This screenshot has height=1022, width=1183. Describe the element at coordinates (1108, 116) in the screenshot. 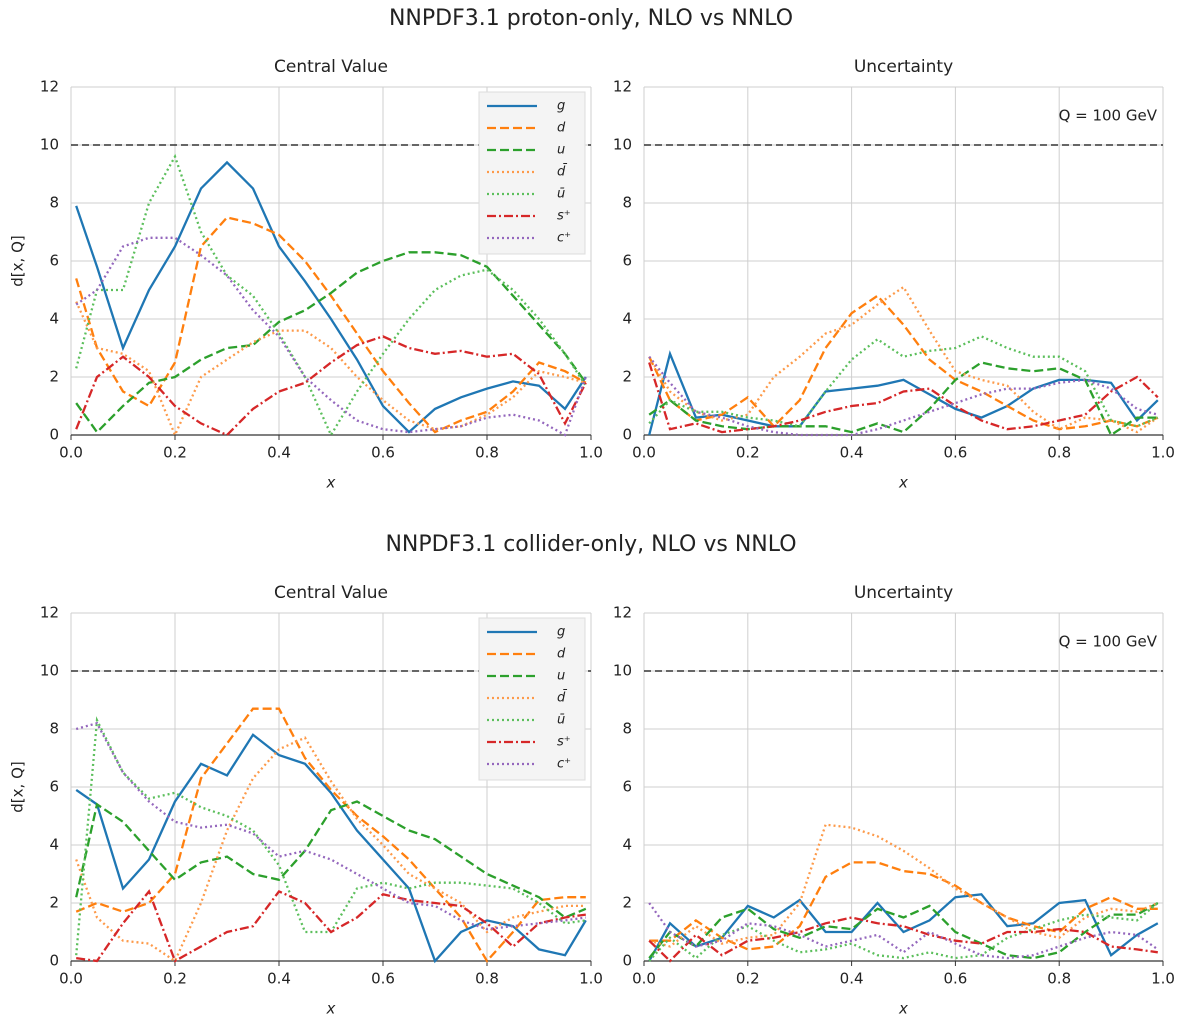

I see `annotation: Q = 100 GeV` at that location.